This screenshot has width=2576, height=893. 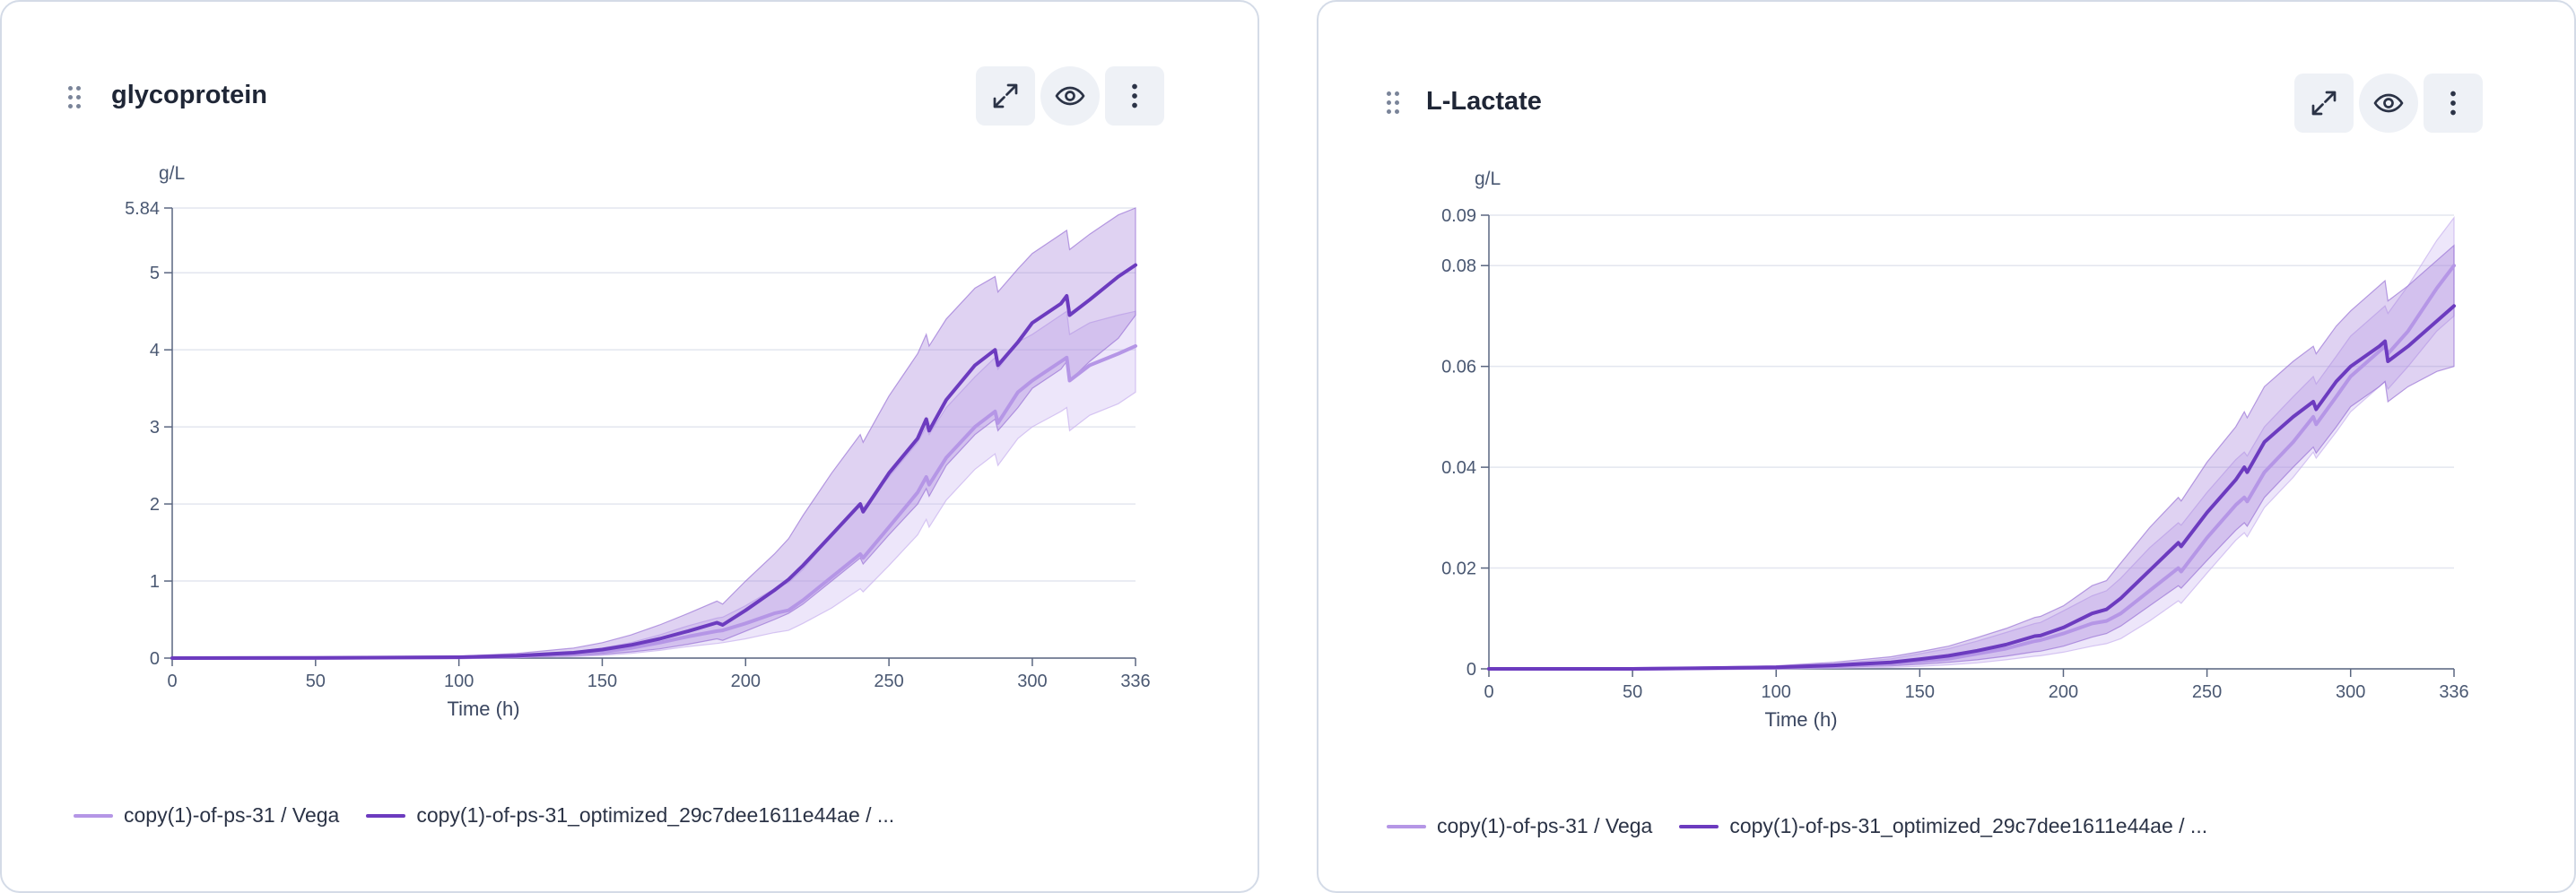 What do you see at coordinates (1458, 266) in the screenshot?
I see `y-tick-label: 0.08` at bounding box center [1458, 266].